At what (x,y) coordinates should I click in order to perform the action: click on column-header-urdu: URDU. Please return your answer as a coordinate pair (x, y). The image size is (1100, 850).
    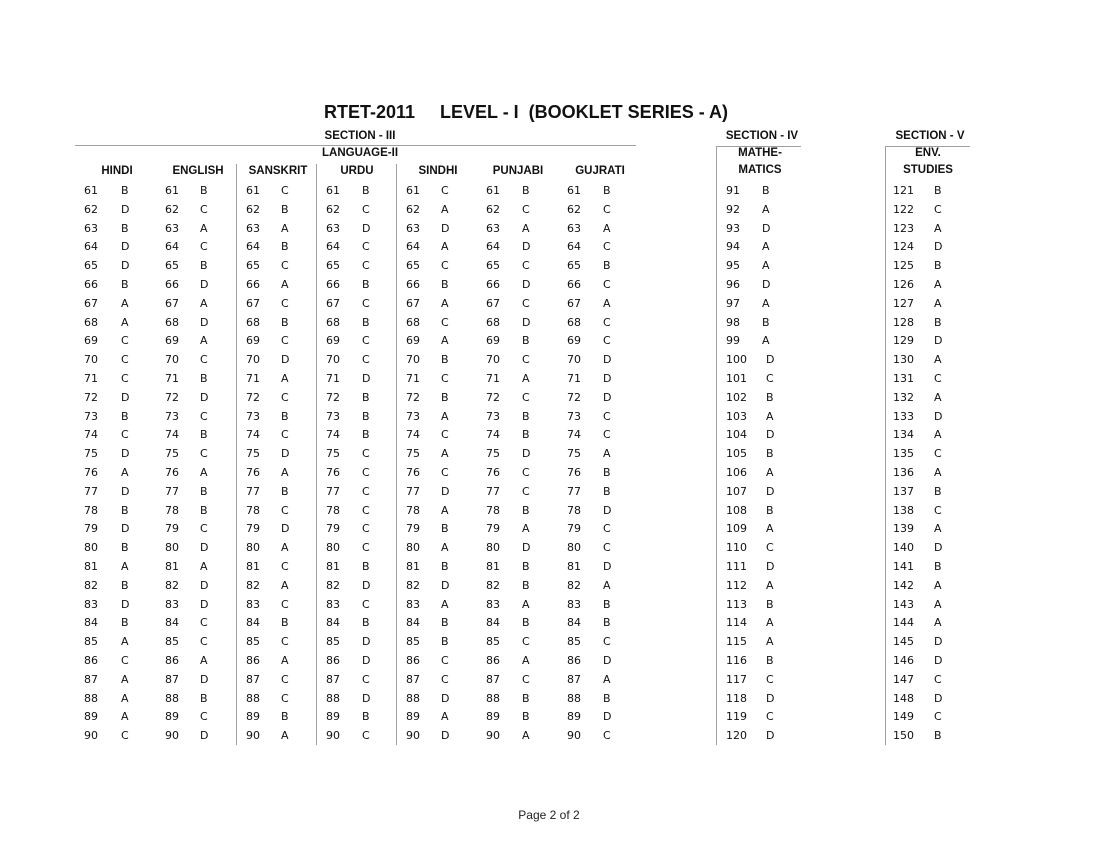
    Looking at the image, I should click on (357, 171).